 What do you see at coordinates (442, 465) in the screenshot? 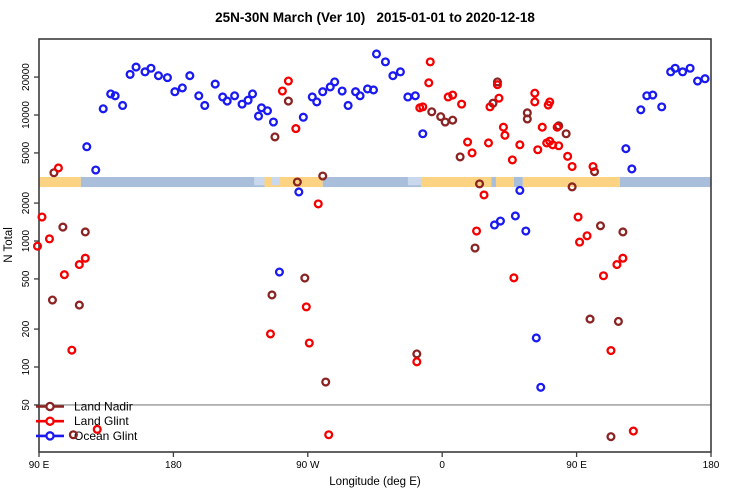
I see `x-tick-label: 0` at bounding box center [442, 465].